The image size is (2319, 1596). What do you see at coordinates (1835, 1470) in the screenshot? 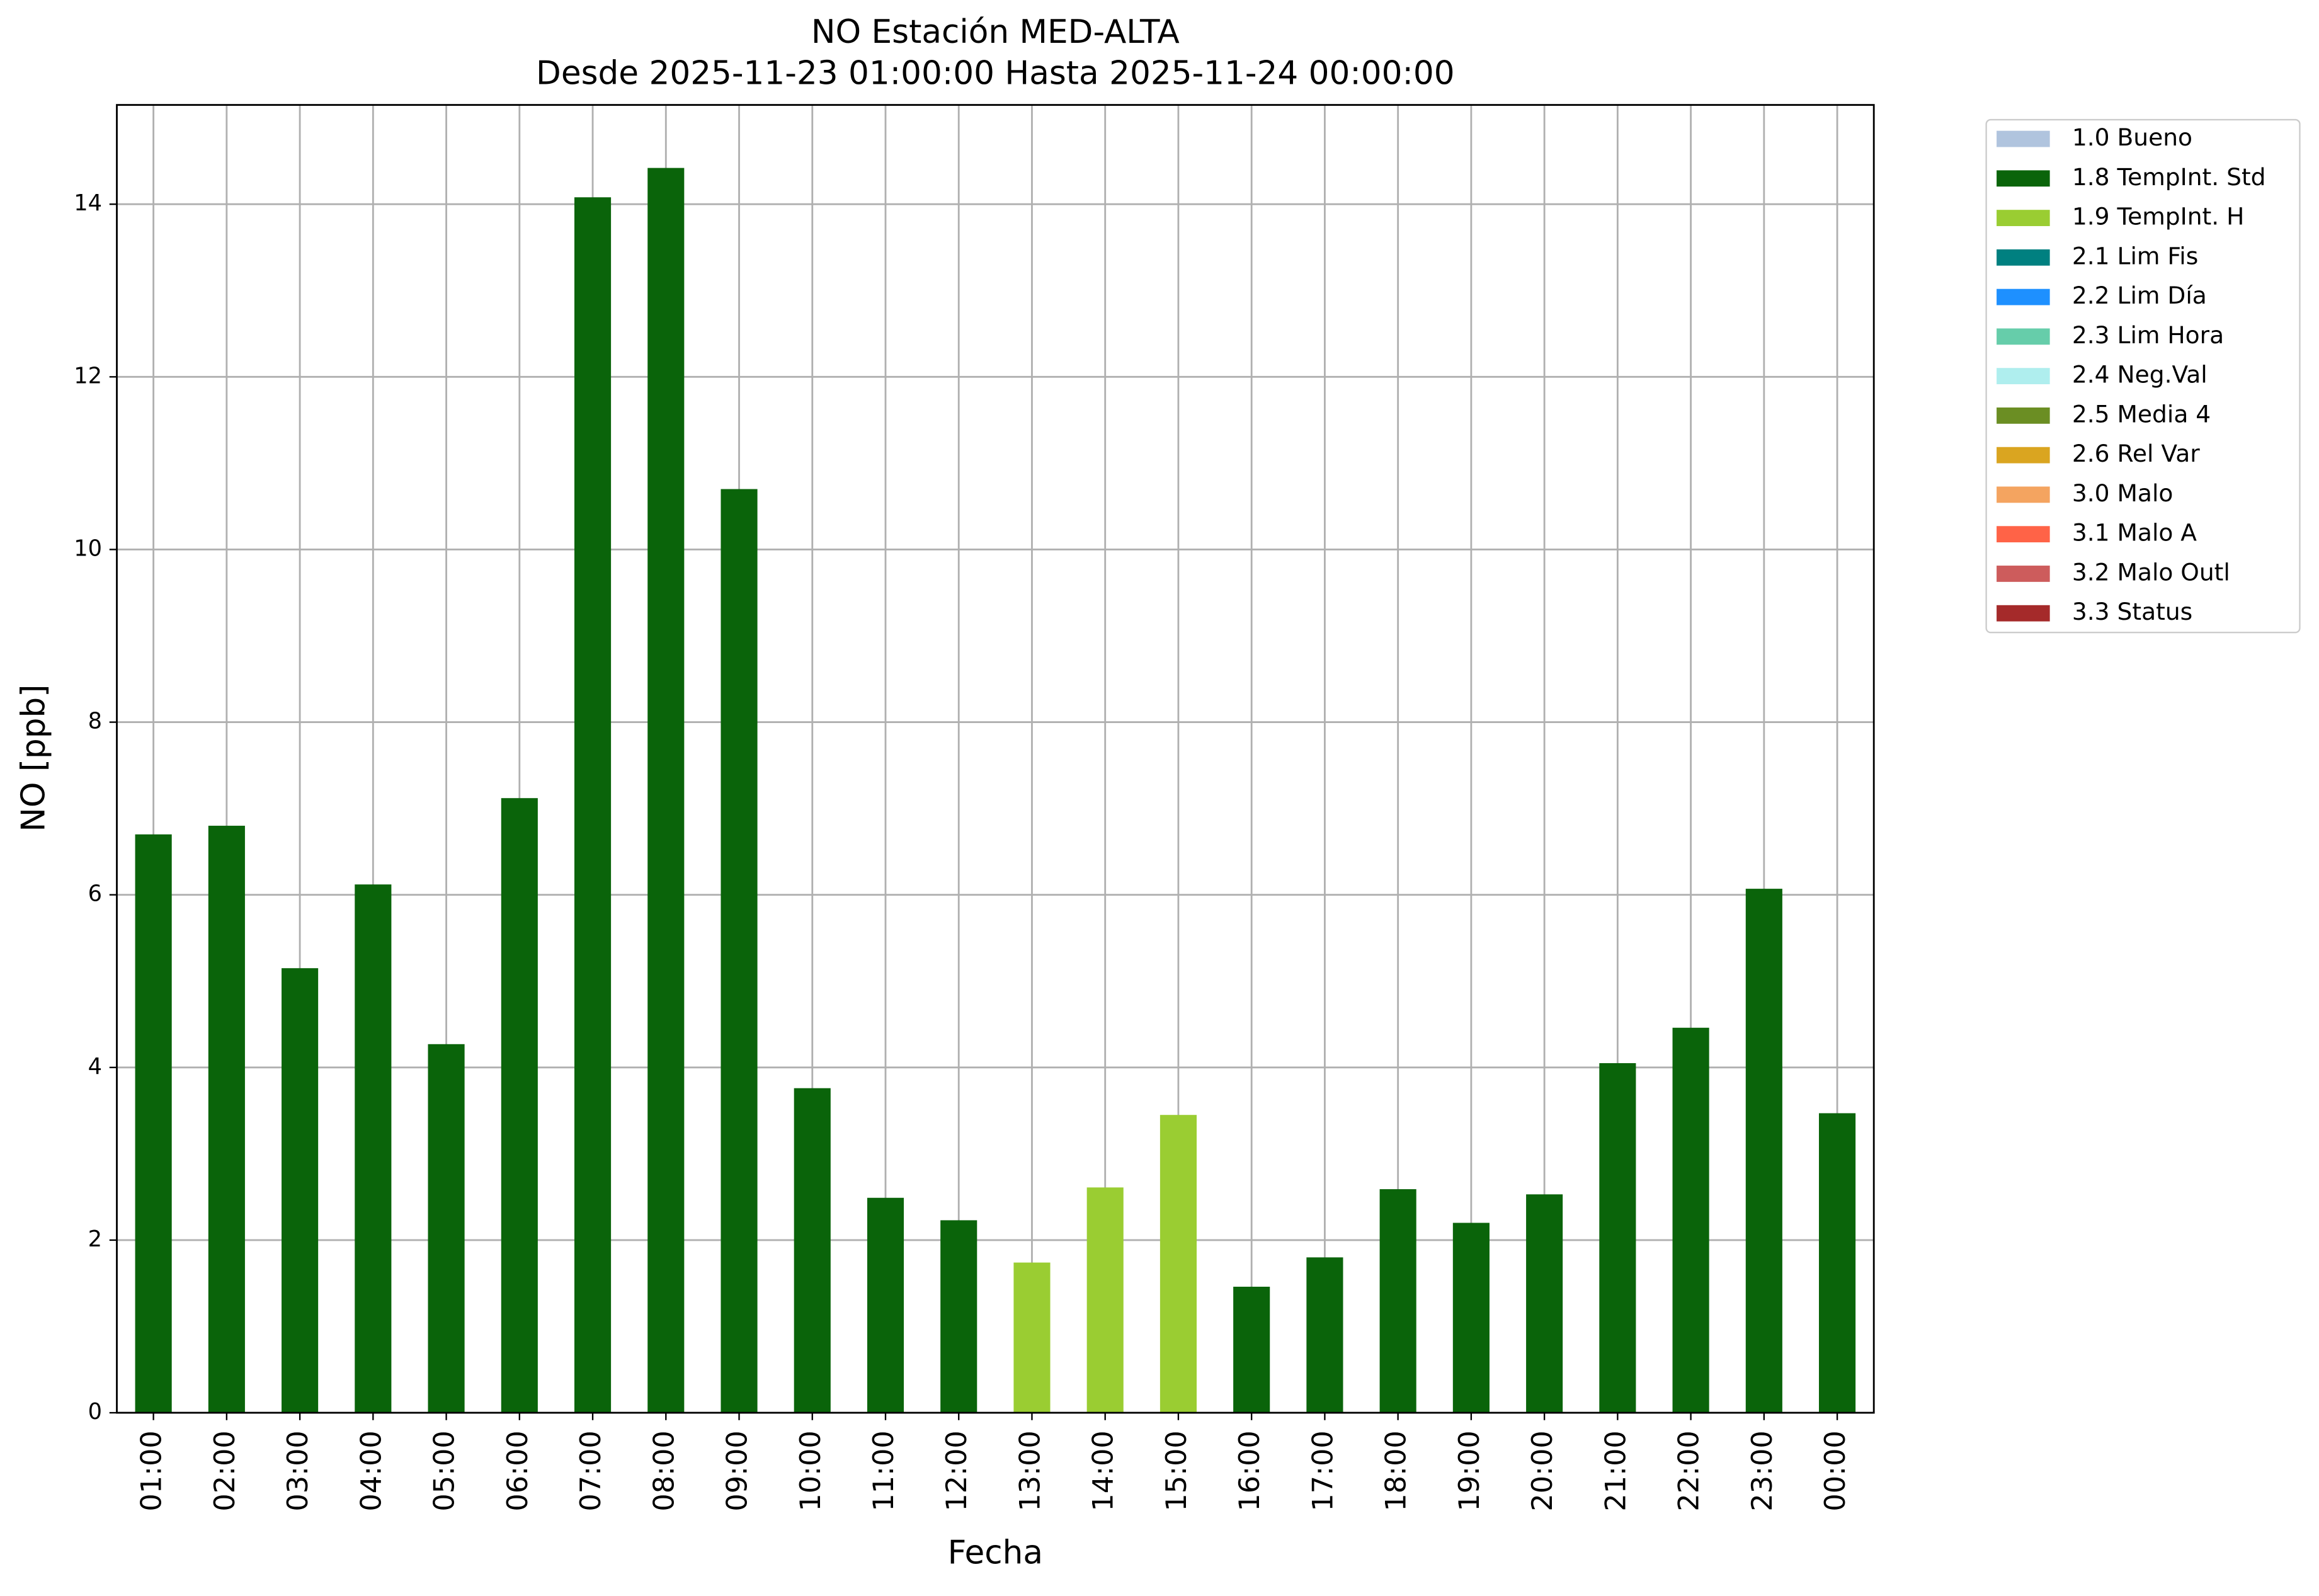
I see `x-tick-label: 00:00` at bounding box center [1835, 1470].